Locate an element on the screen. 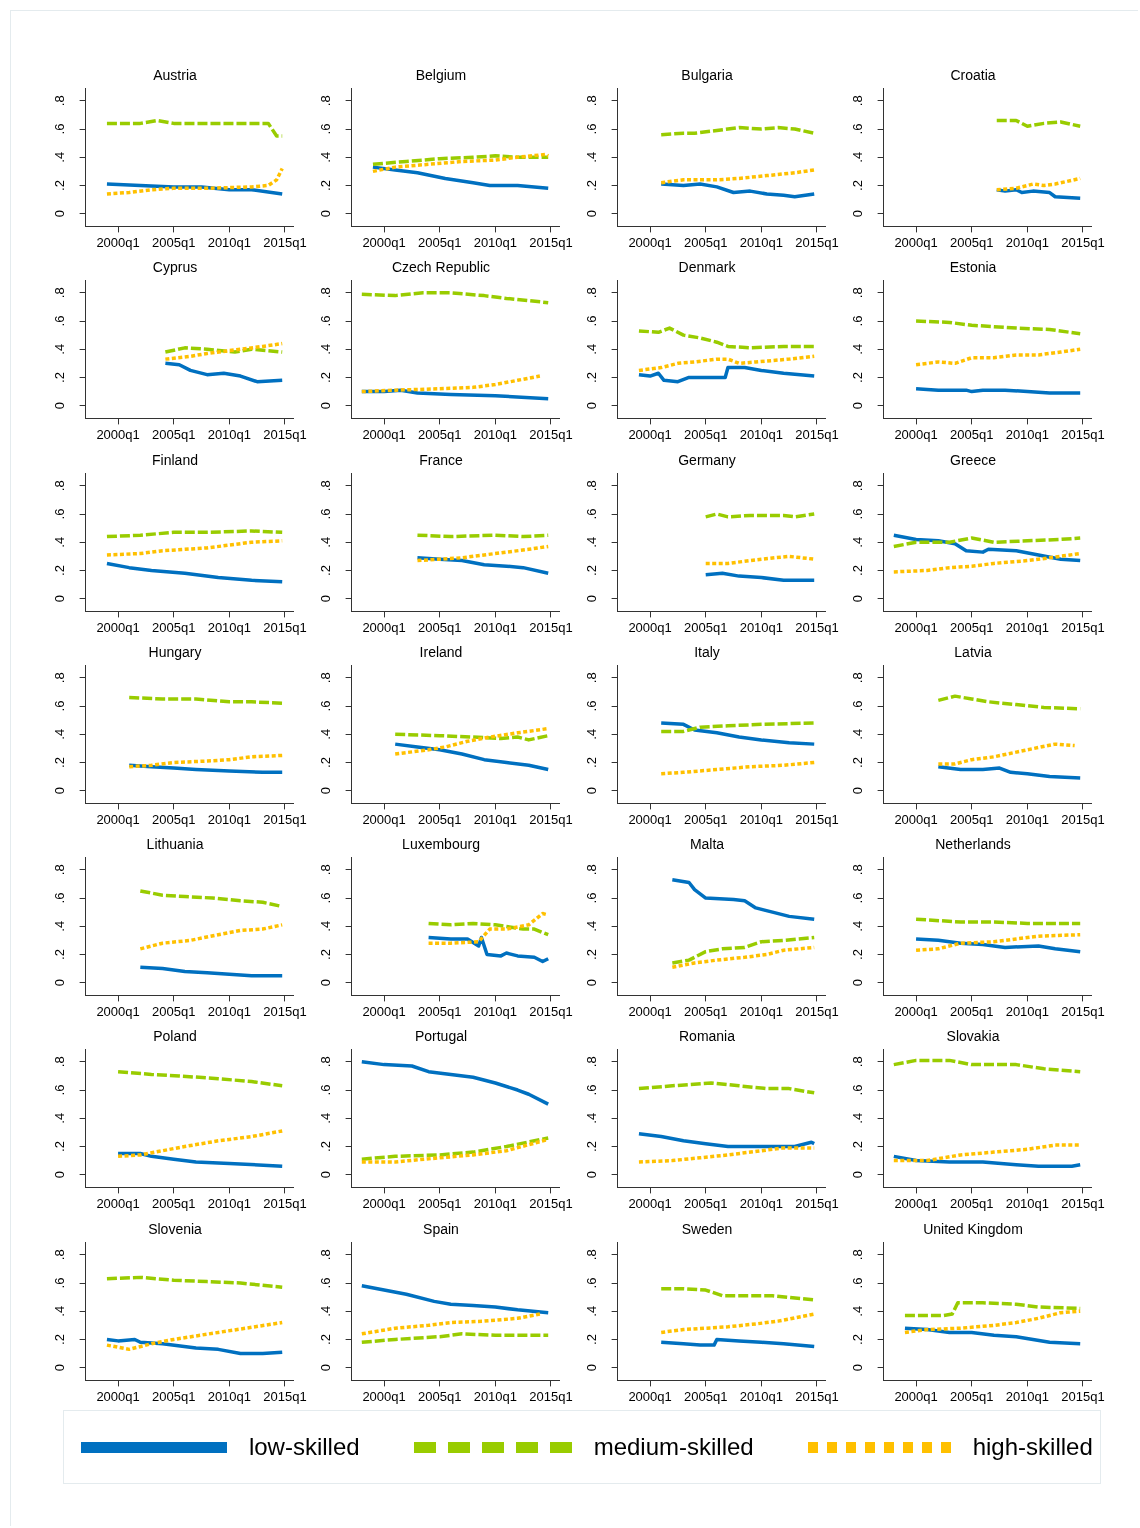 This screenshot has width=1140, height=1528. chart-title: Lithuania is located at coordinates (175, 844).